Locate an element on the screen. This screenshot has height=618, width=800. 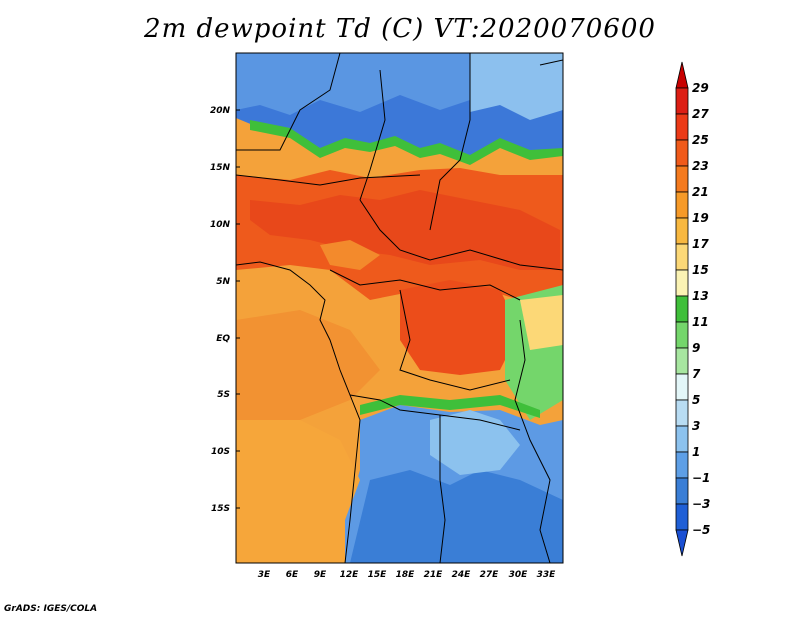
southern-dry-core is located at coordinates (456, 516).